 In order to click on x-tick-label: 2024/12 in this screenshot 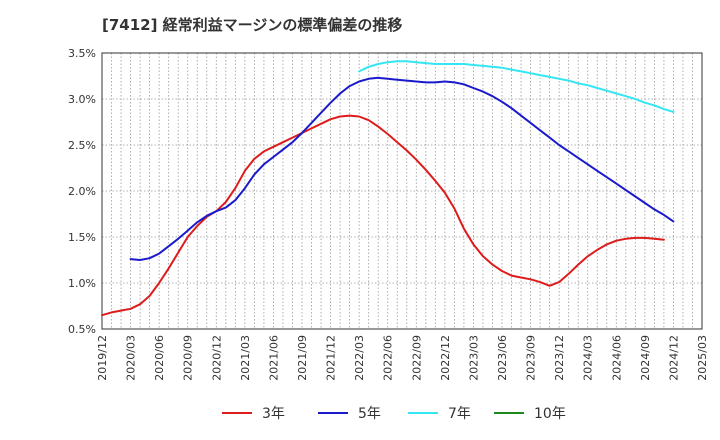, I will do `click(673, 358)`.